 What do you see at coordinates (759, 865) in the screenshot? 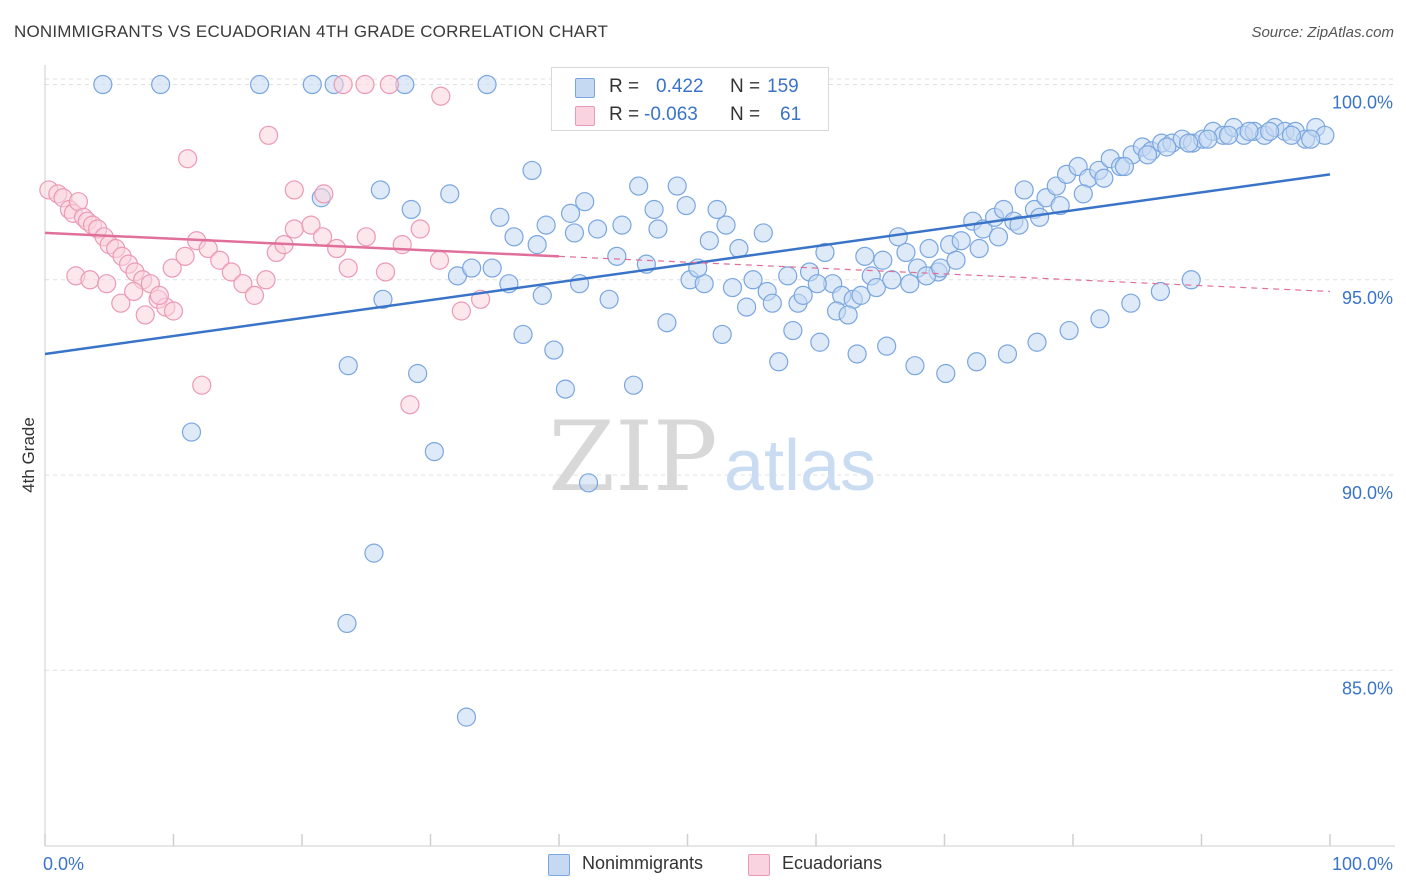
I see `legend-swatch-ecuadorians` at bounding box center [759, 865].